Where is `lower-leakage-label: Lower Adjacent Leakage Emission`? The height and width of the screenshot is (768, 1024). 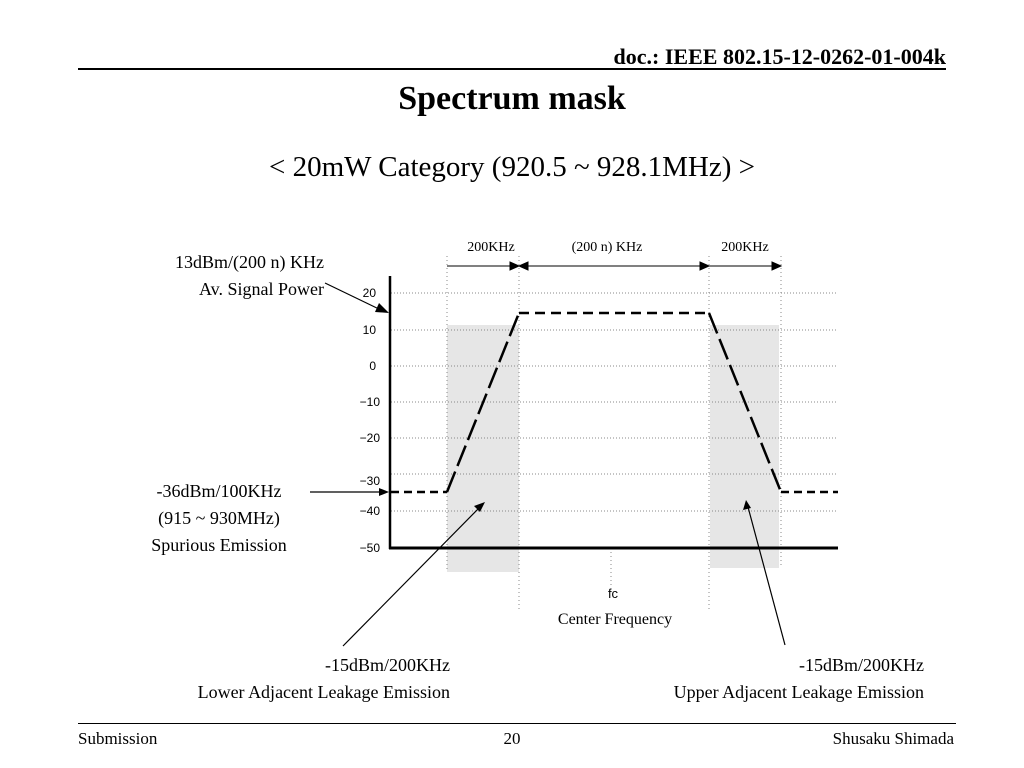 lower-leakage-label: Lower Adjacent Leakage Emission is located at coordinates (323, 692).